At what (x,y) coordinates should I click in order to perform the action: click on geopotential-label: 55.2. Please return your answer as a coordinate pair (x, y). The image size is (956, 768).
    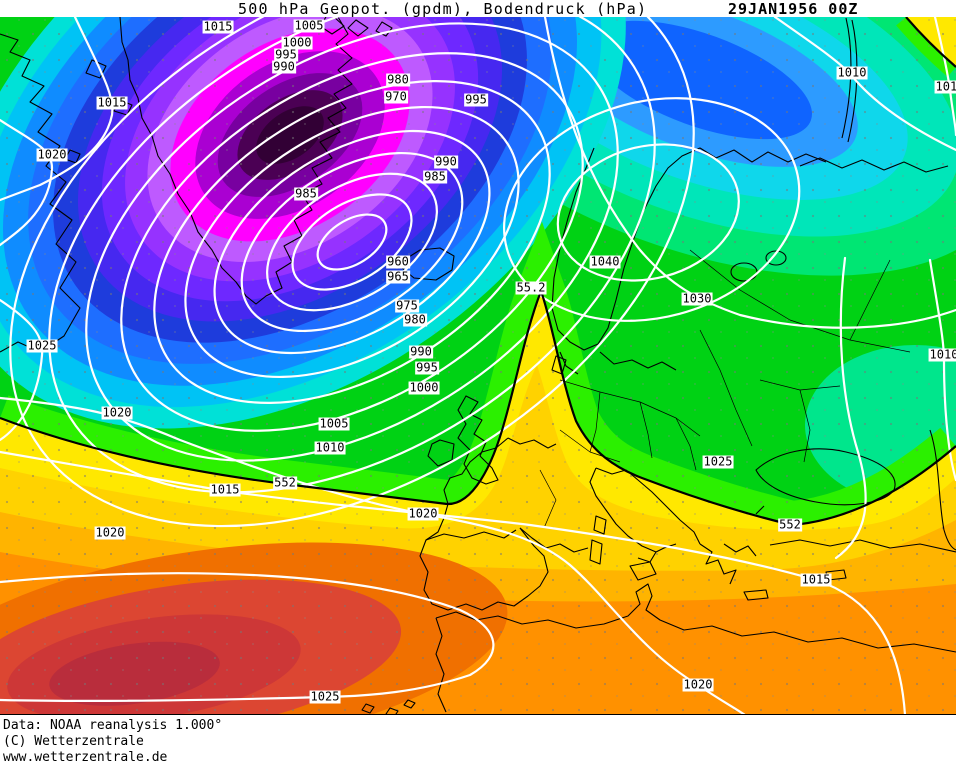
    Looking at the image, I should click on (531, 287).